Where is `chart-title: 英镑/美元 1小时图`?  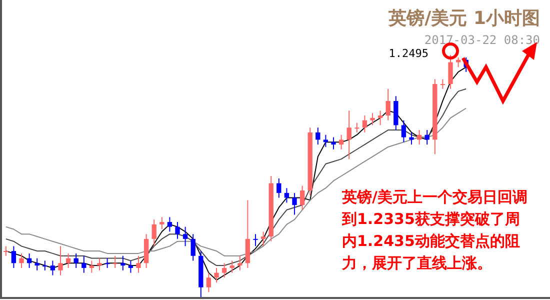
chart-title: 英镑/美元 1小时图 is located at coordinates (464, 18).